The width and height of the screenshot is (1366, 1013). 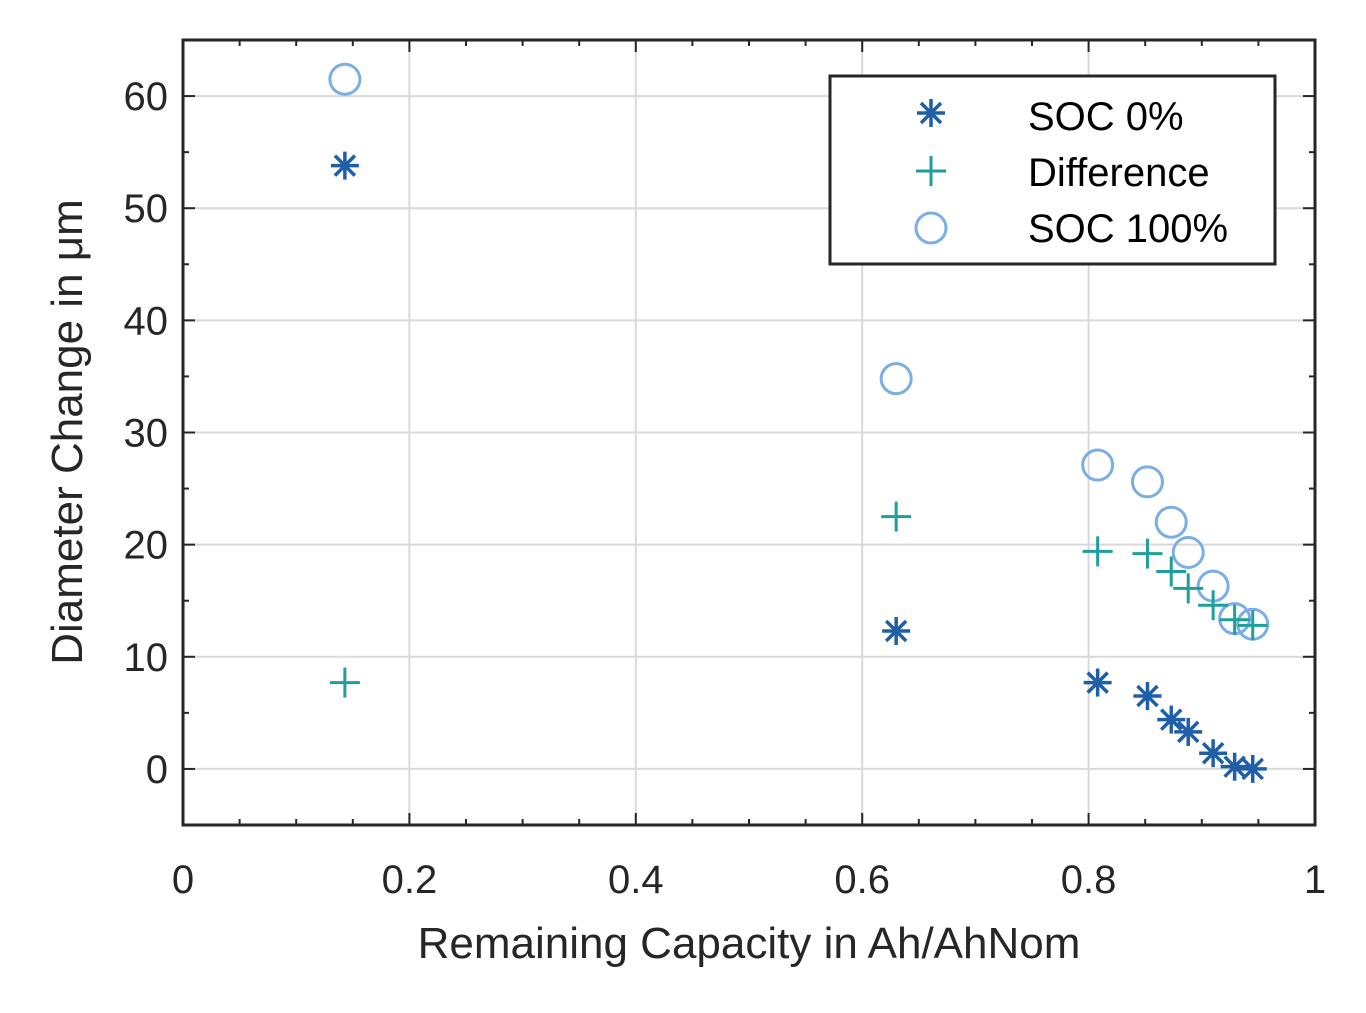 What do you see at coordinates (146, 546) in the screenshot?
I see `y-tick-label: 20` at bounding box center [146, 546].